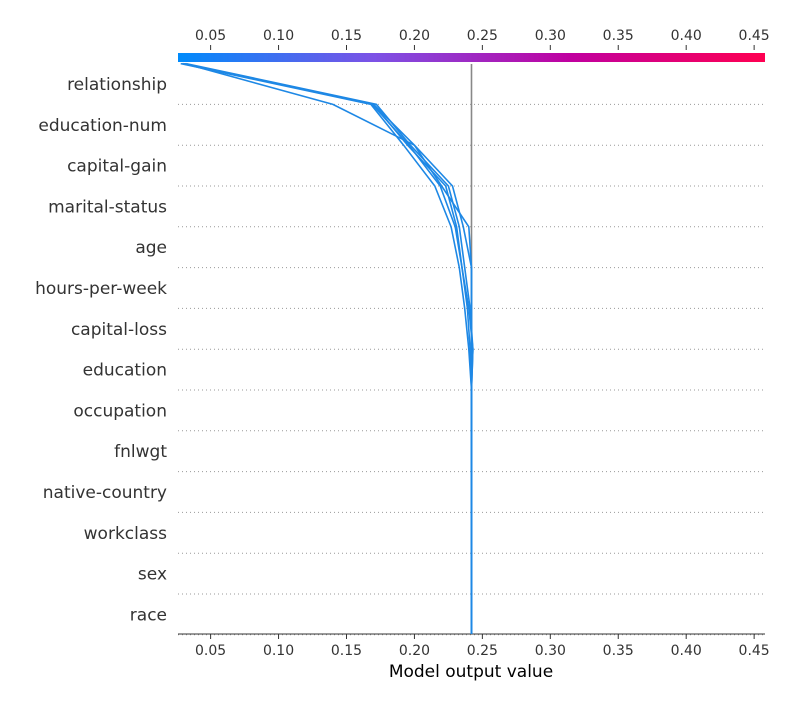  I want to click on feature-label: capital-loss, so click(119, 330).